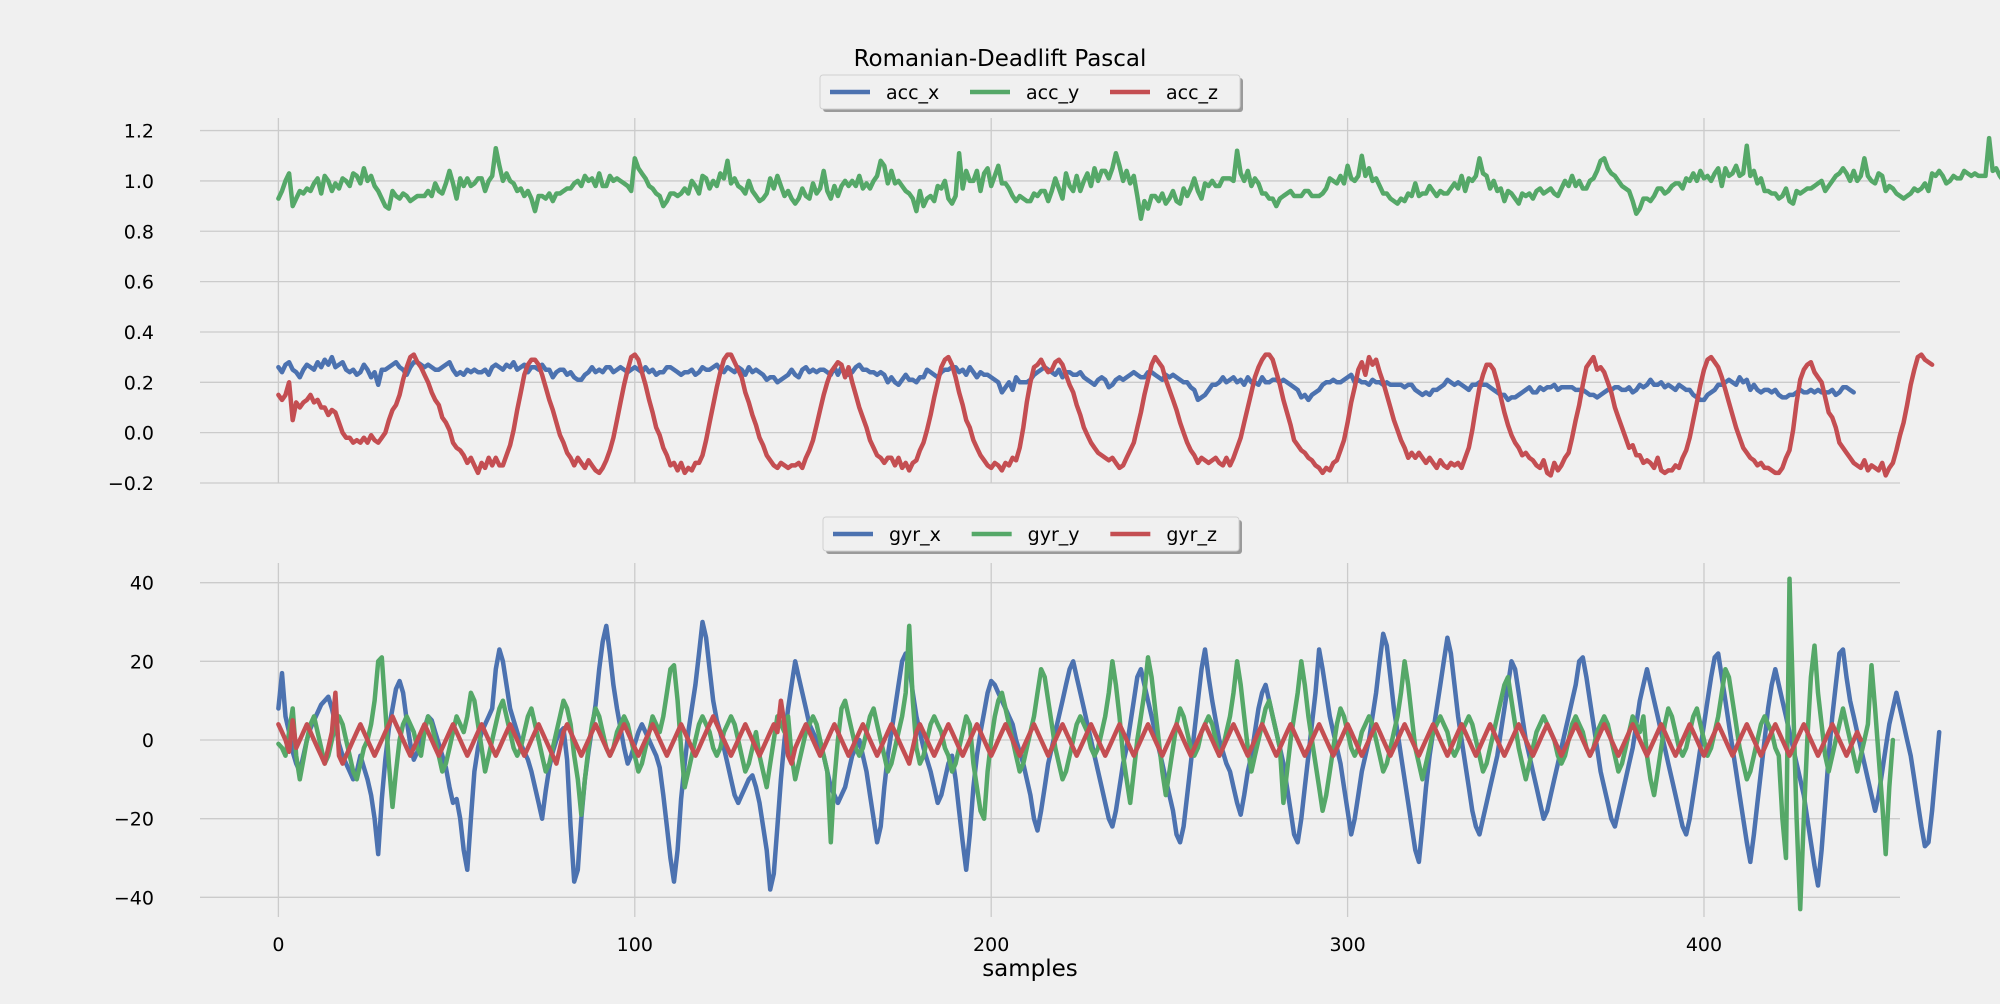 Image resolution: width=2000 pixels, height=1004 pixels. What do you see at coordinates (635, 945) in the screenshot?
I see `x-tick-label: 100` at bounding box center [635, 945].